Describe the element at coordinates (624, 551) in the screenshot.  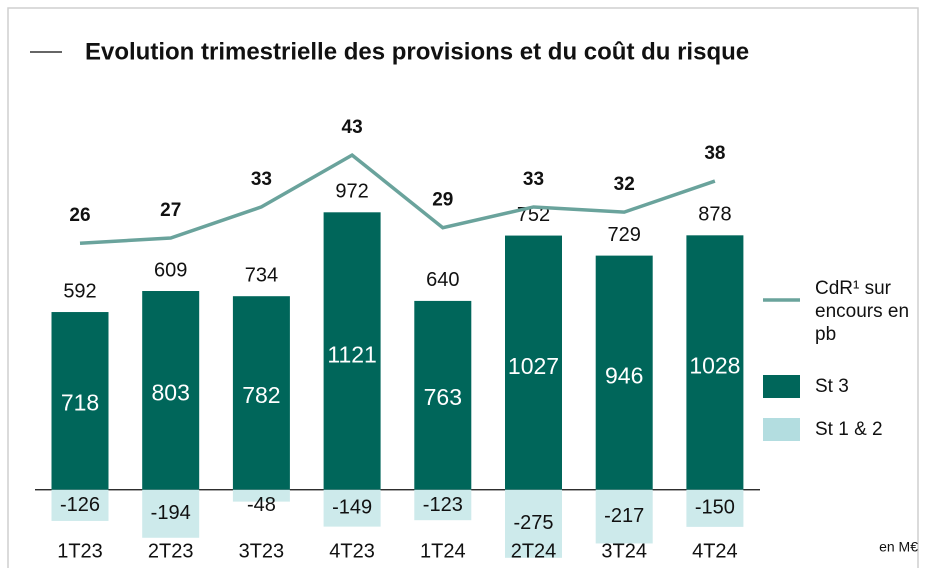
I see `x-tick-label: 3T24` at that location.